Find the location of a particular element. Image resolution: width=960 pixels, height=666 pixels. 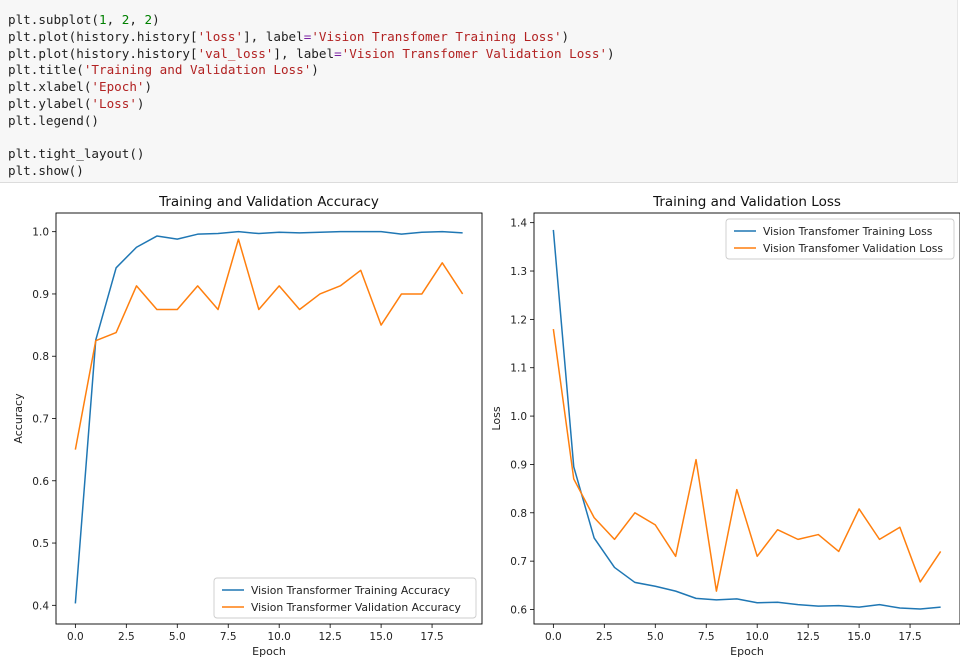

y-tick-label: 1.2 is located at coordinates (518, 320).